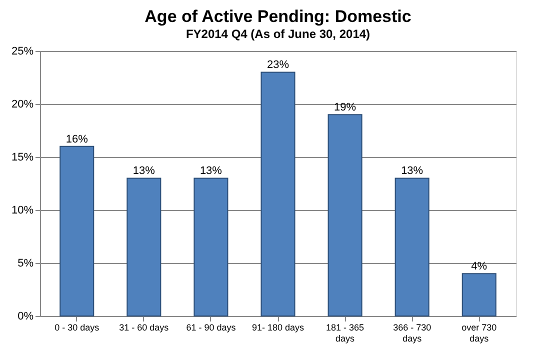 This screenshot has width=541, height=349. I want to click on x-tick-label: over 730 days, so click(479, 333).